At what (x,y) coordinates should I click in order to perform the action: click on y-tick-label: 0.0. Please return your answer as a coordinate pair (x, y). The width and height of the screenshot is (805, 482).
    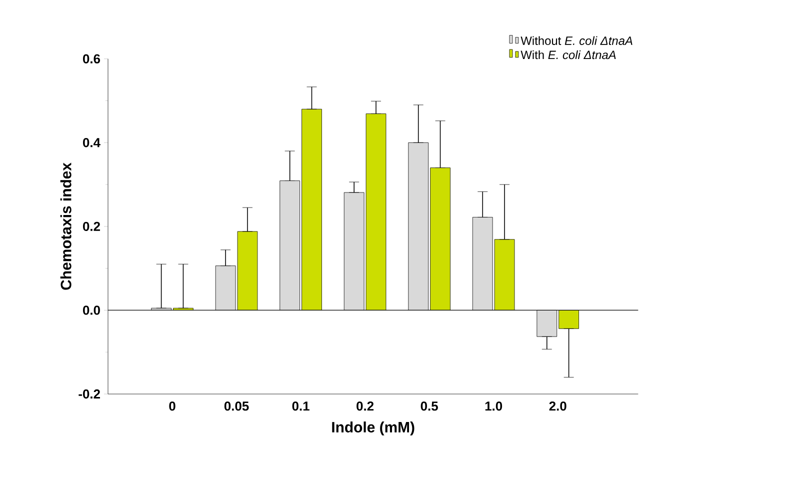
    Looking at the image, I should click on (91, 310).